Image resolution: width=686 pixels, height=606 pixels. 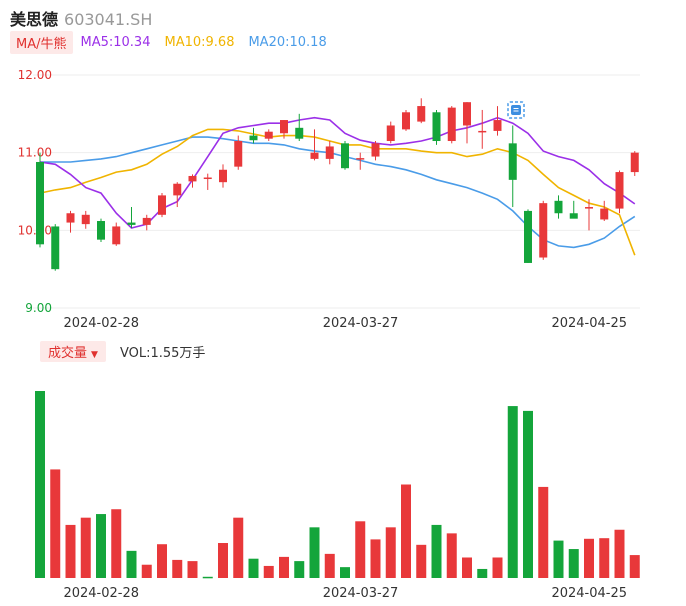 What do you see at coordinates (81, 18) in the screenshot?
I see `stock-title: 美思德 603041.SH` at bounding box center [81, 18].